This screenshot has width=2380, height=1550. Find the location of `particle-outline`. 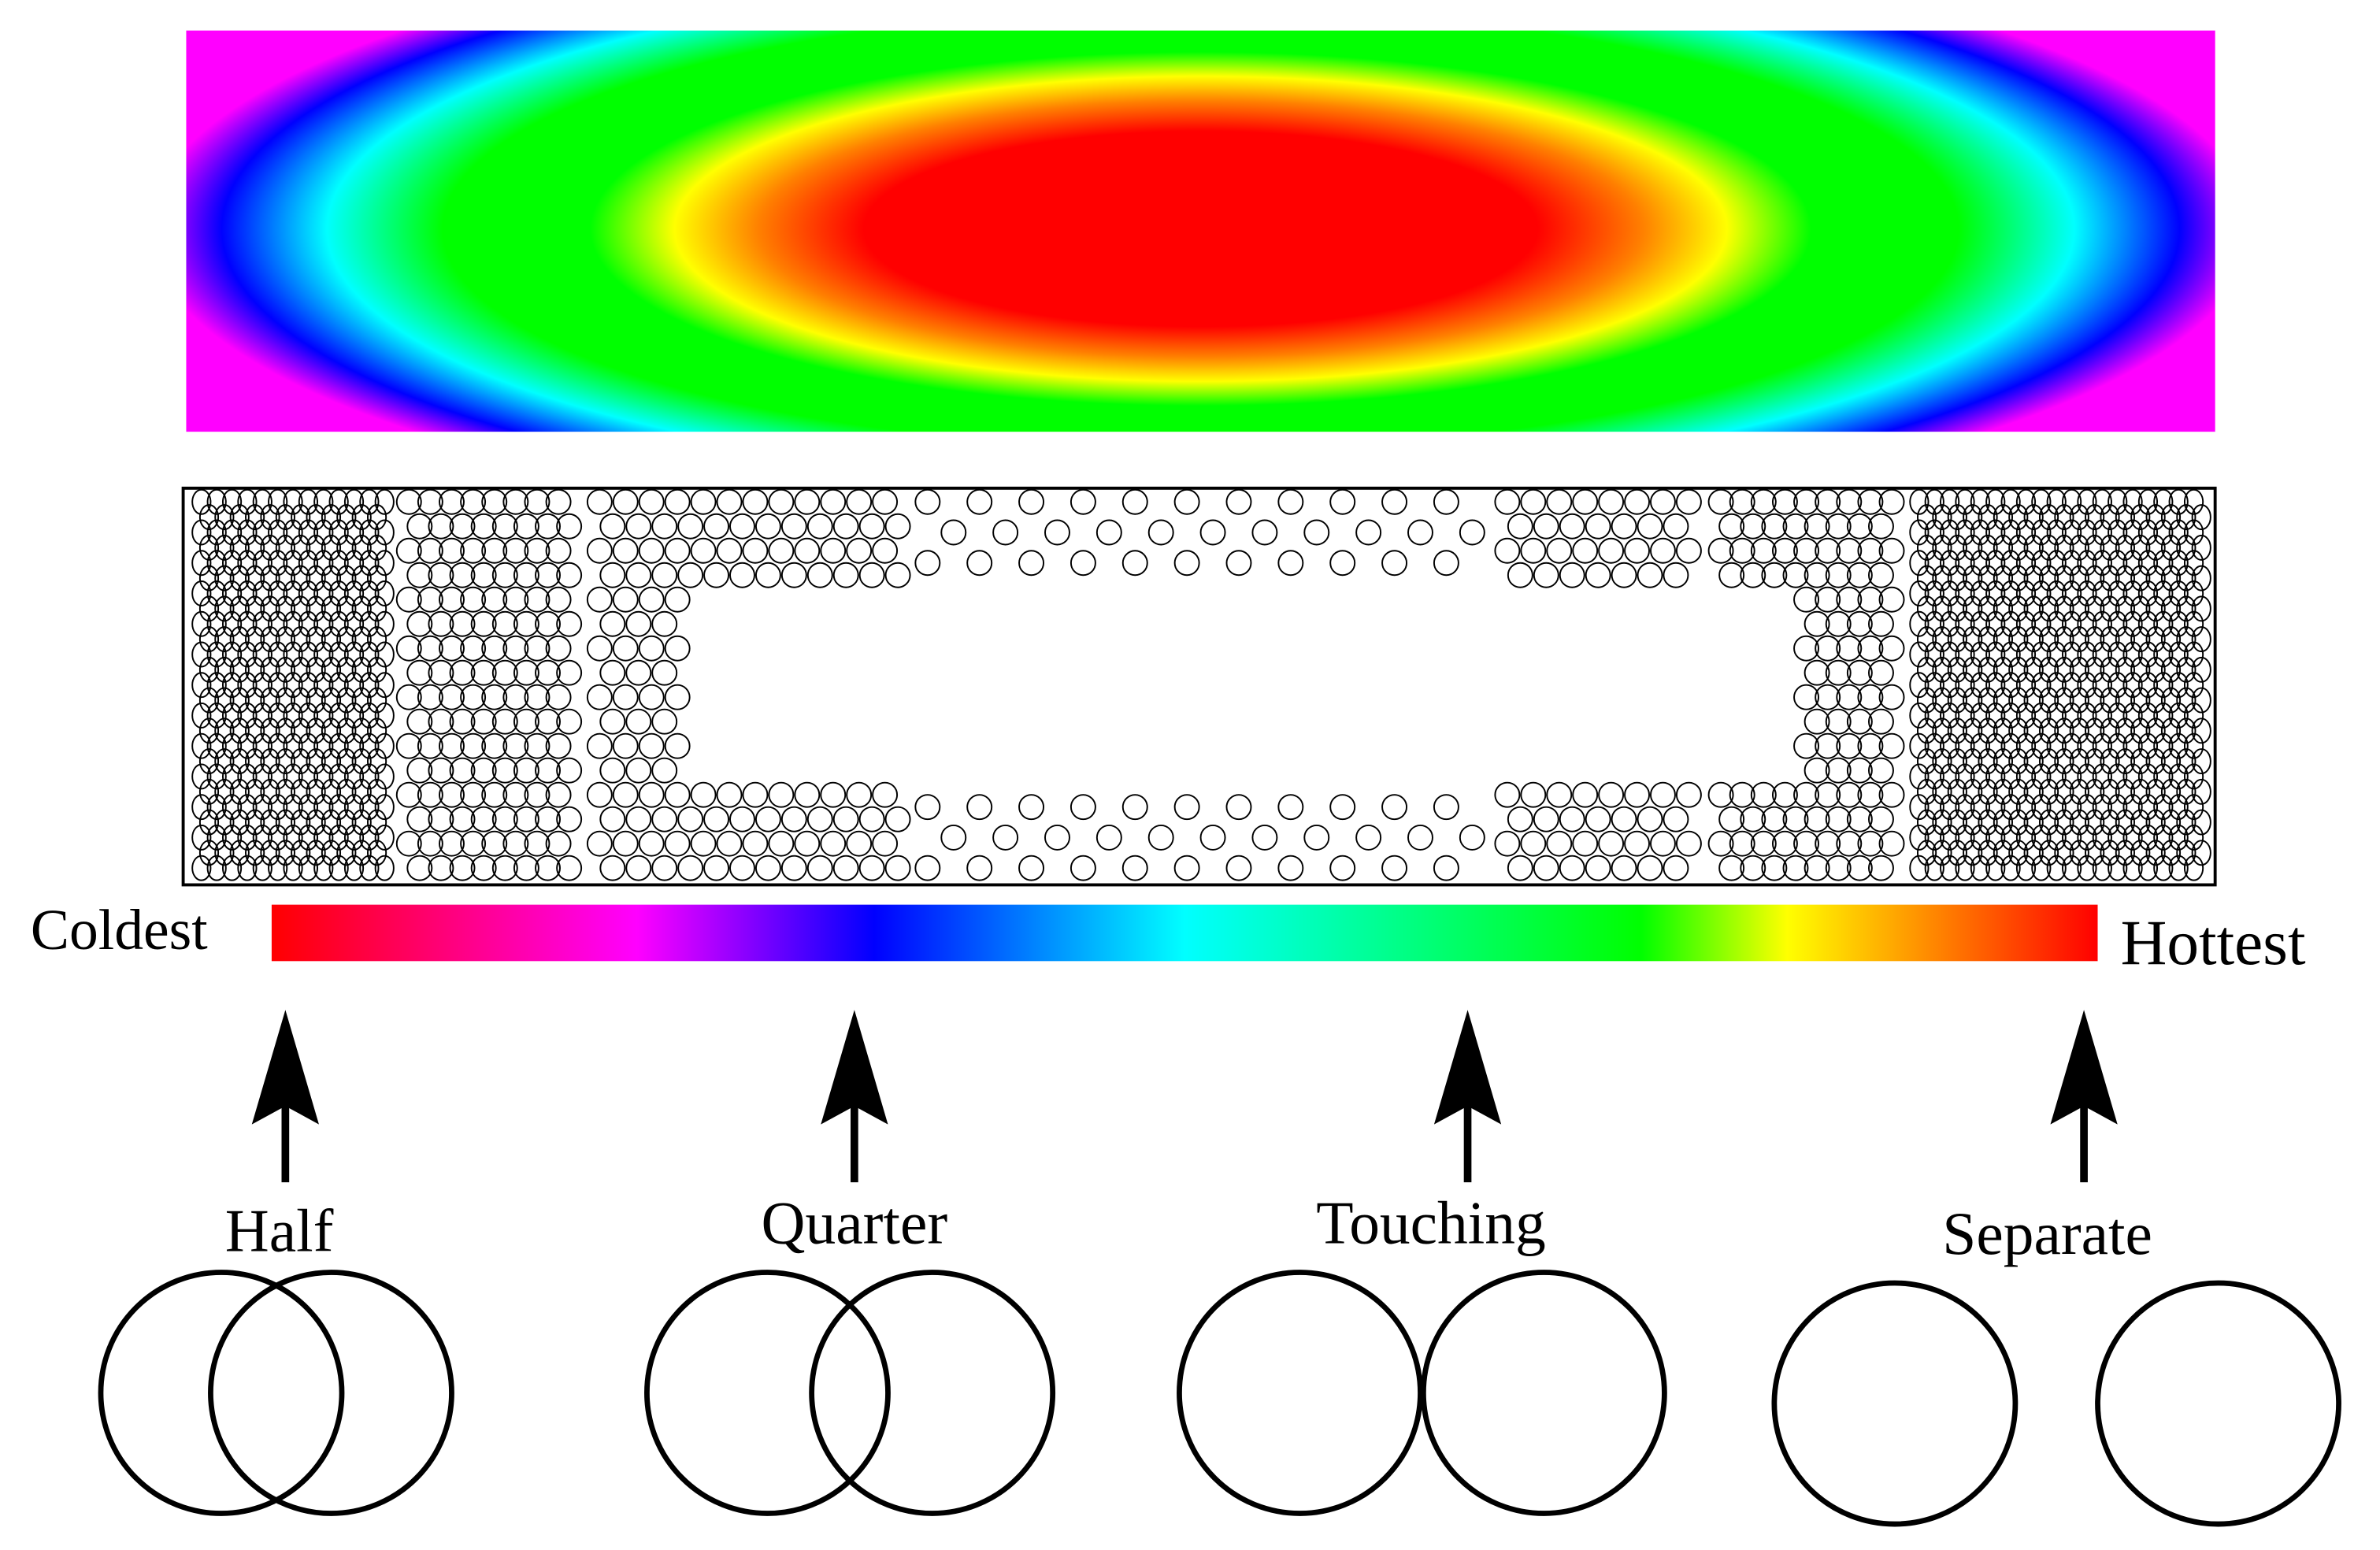

particle-outline is located at coordinates (222, 1393).